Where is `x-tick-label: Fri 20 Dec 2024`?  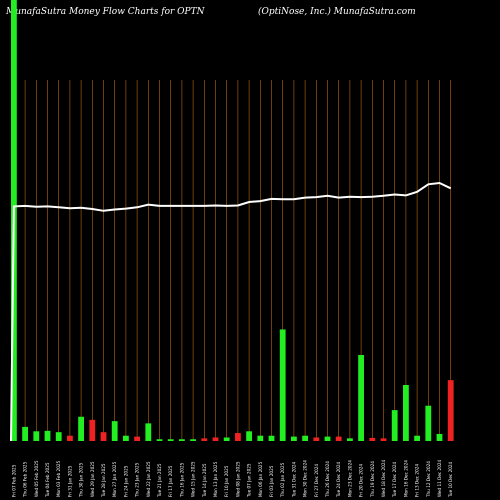
x-tick-label: Fri 20 Dec 2024 is located at coordinates (361, 480).